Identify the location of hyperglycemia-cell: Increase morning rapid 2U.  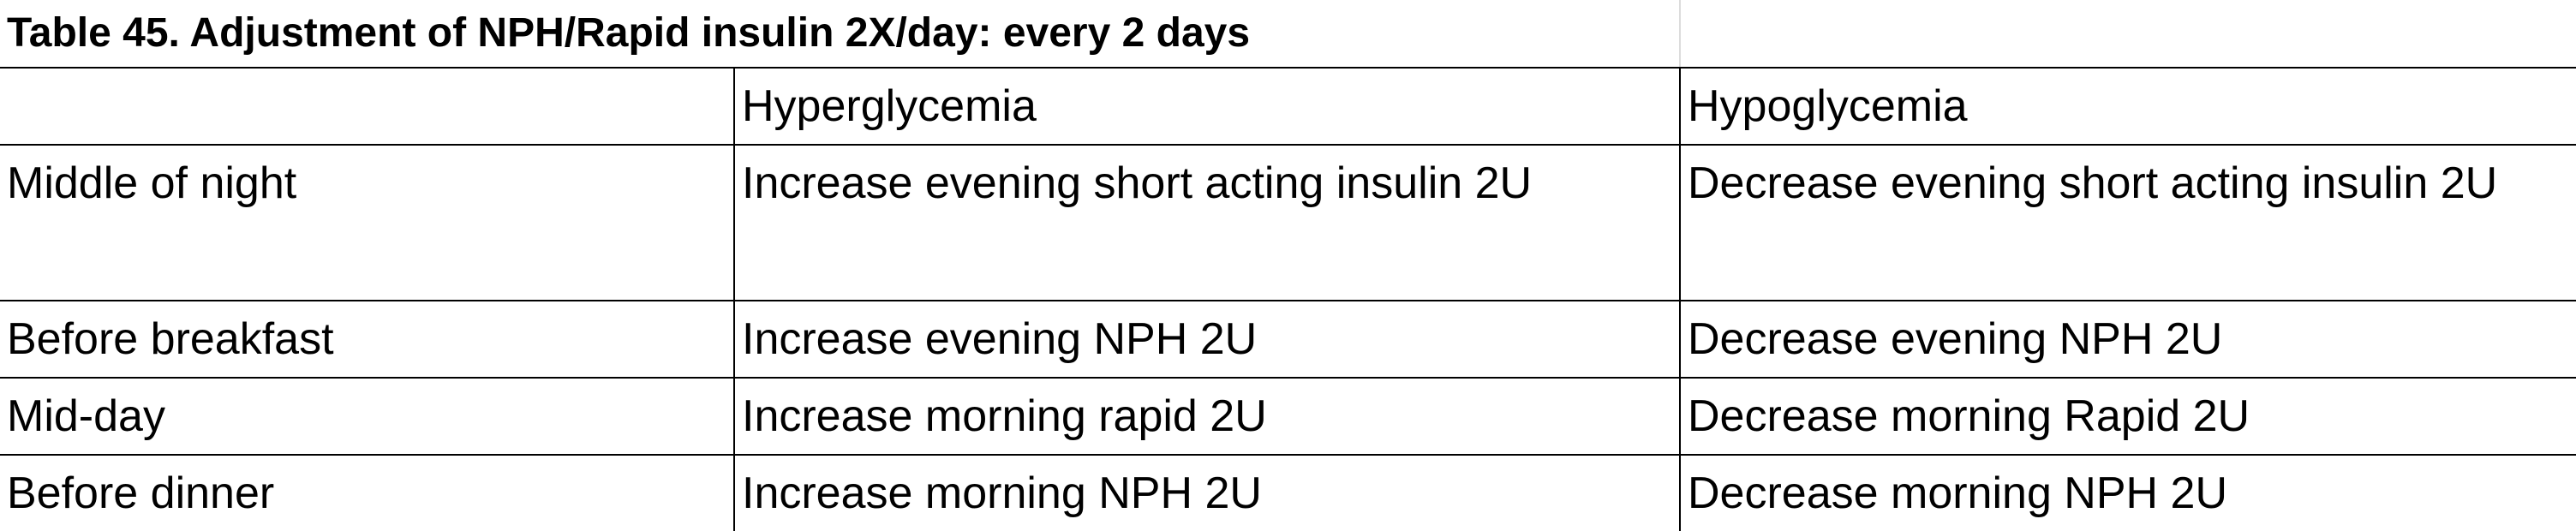
(1207, 416).